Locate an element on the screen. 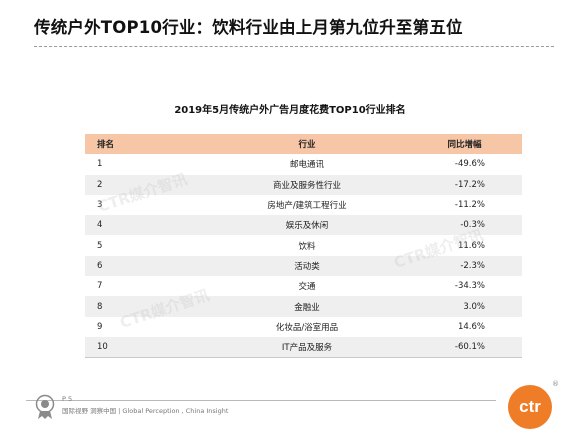  title-divider is located at coordinates (294, 46).